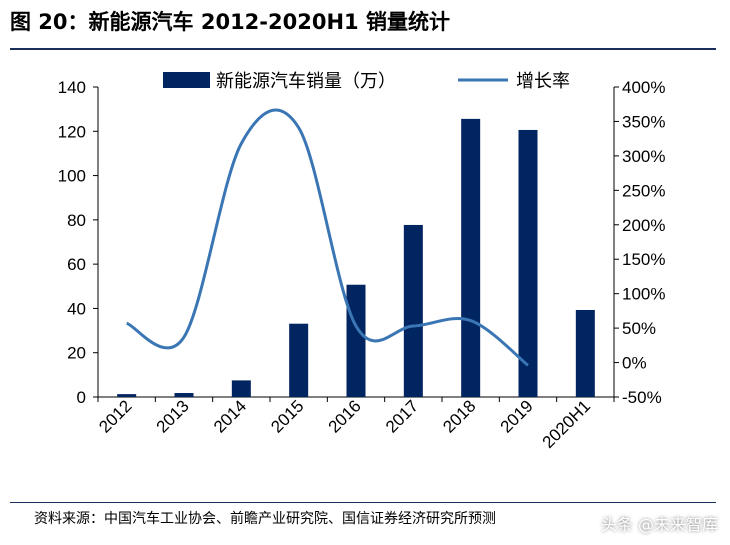  What do you see at coordinates (230, 416) in the screenshot?
I see `x-tick-label: 2014` at bounding box center [230, 416].